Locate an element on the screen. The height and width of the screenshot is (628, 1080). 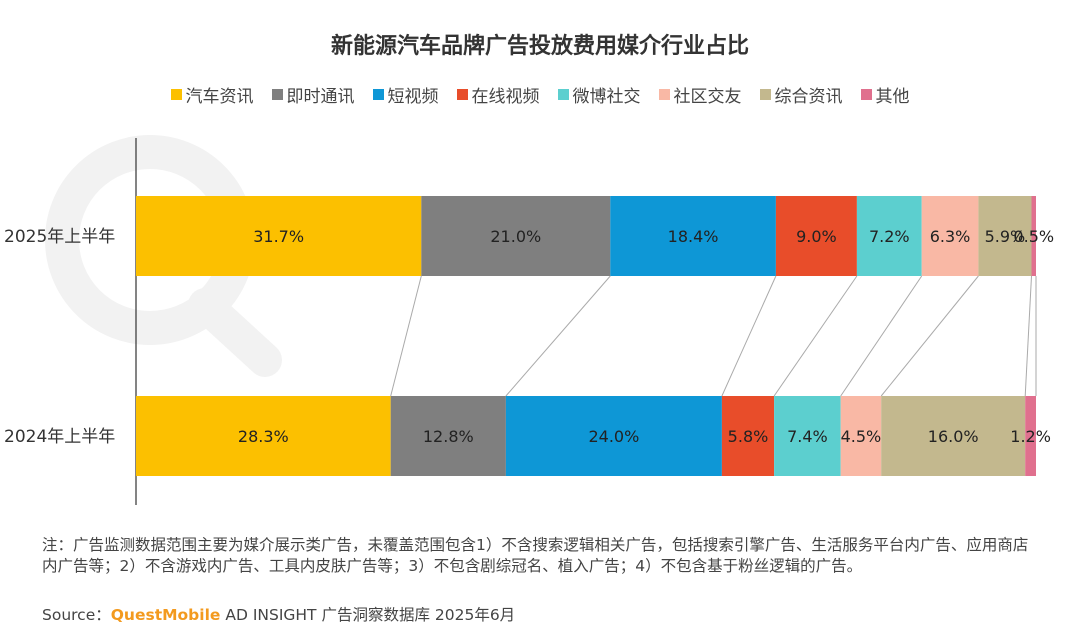
data-label: 4.5% is located at coordinates (861, 436).